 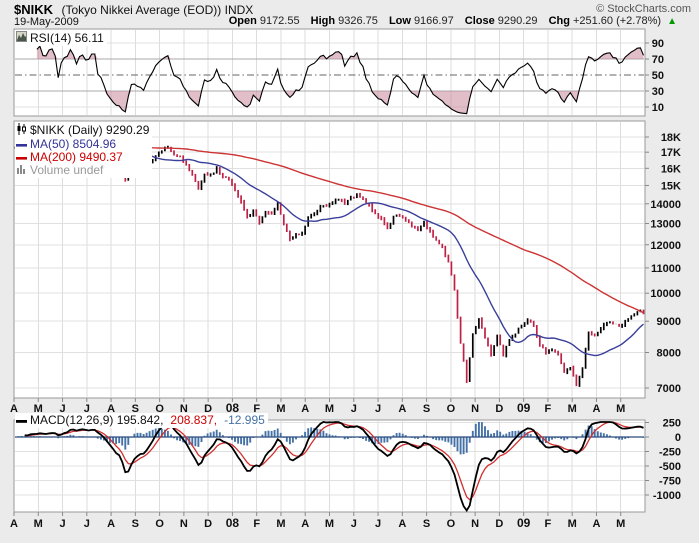 I want to click on svg-text: -750, so click(x=670, y=482).